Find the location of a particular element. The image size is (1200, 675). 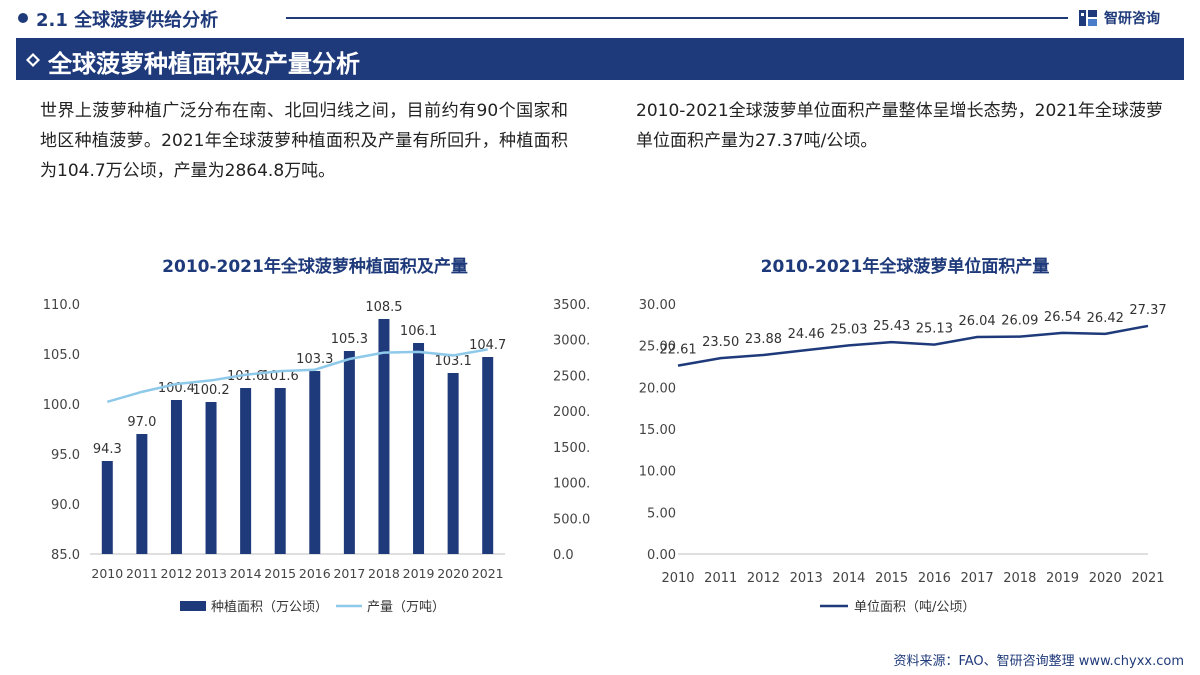

point-value-label: 26.42 is located at coordinates (1105, 318).